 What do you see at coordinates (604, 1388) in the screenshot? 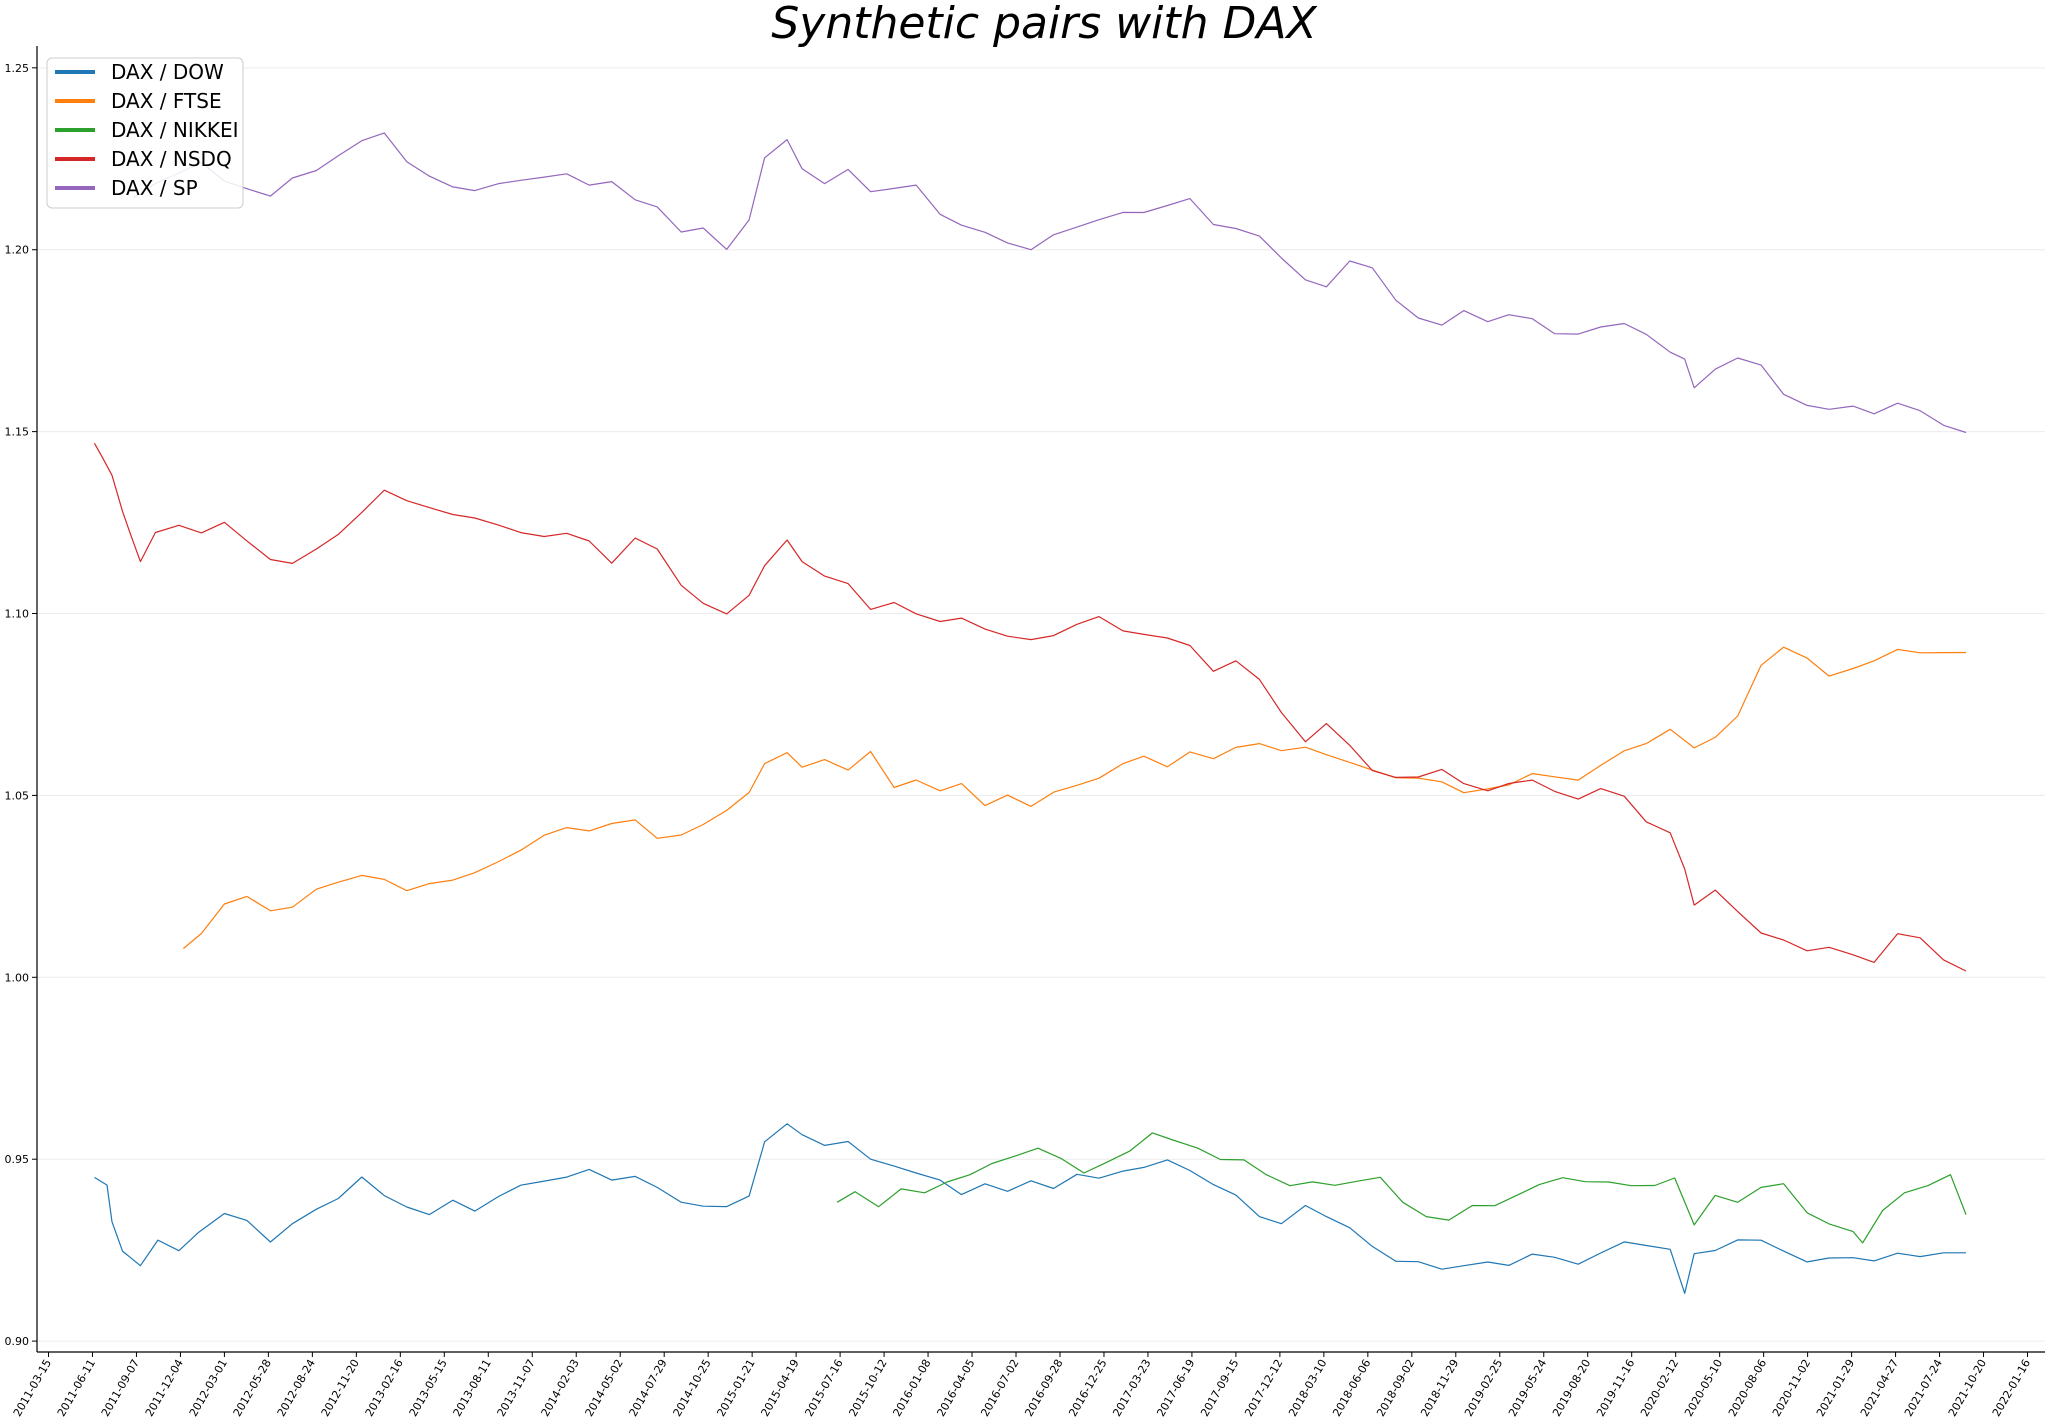
I see `x-tick-label-13: 2014-05-02` at bounding box center [604, 1388].